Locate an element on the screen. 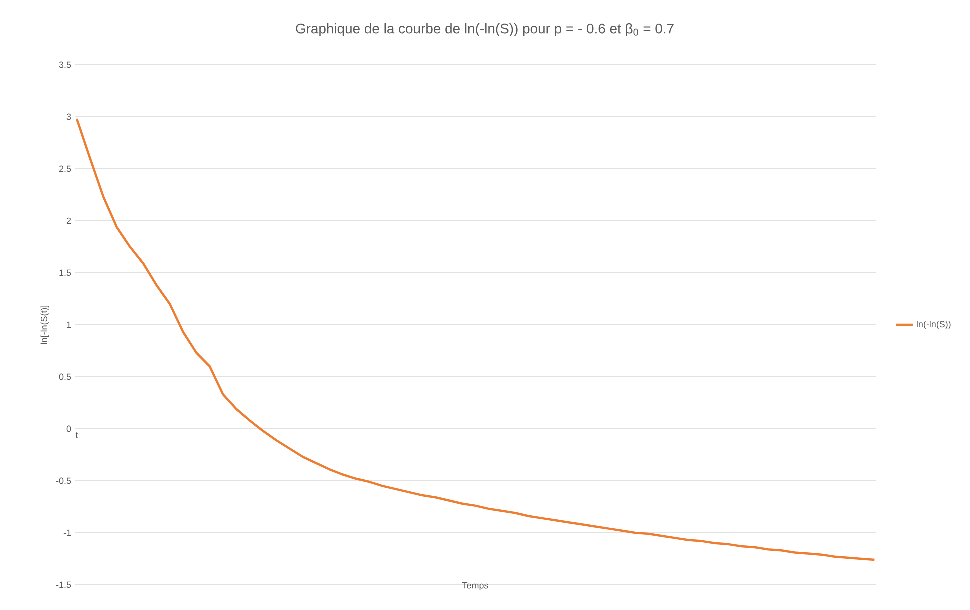 This screenshot has width=970, height=610. y-tick-label: 0.5 is located at coordinates (65, 377).